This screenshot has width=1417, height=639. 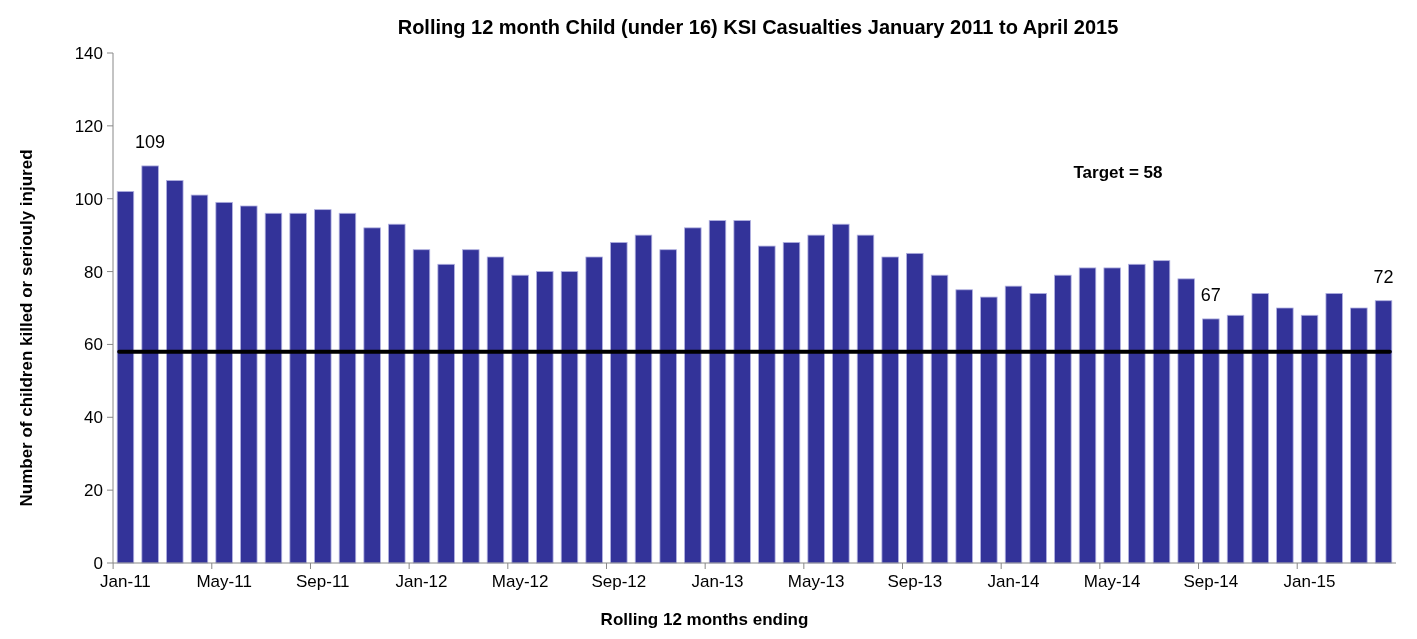 I want to click on chart-title: Rolling 12 month Child (under 16) KSI Casualties January 2011 to April 2015, so click(x=758, y=27).